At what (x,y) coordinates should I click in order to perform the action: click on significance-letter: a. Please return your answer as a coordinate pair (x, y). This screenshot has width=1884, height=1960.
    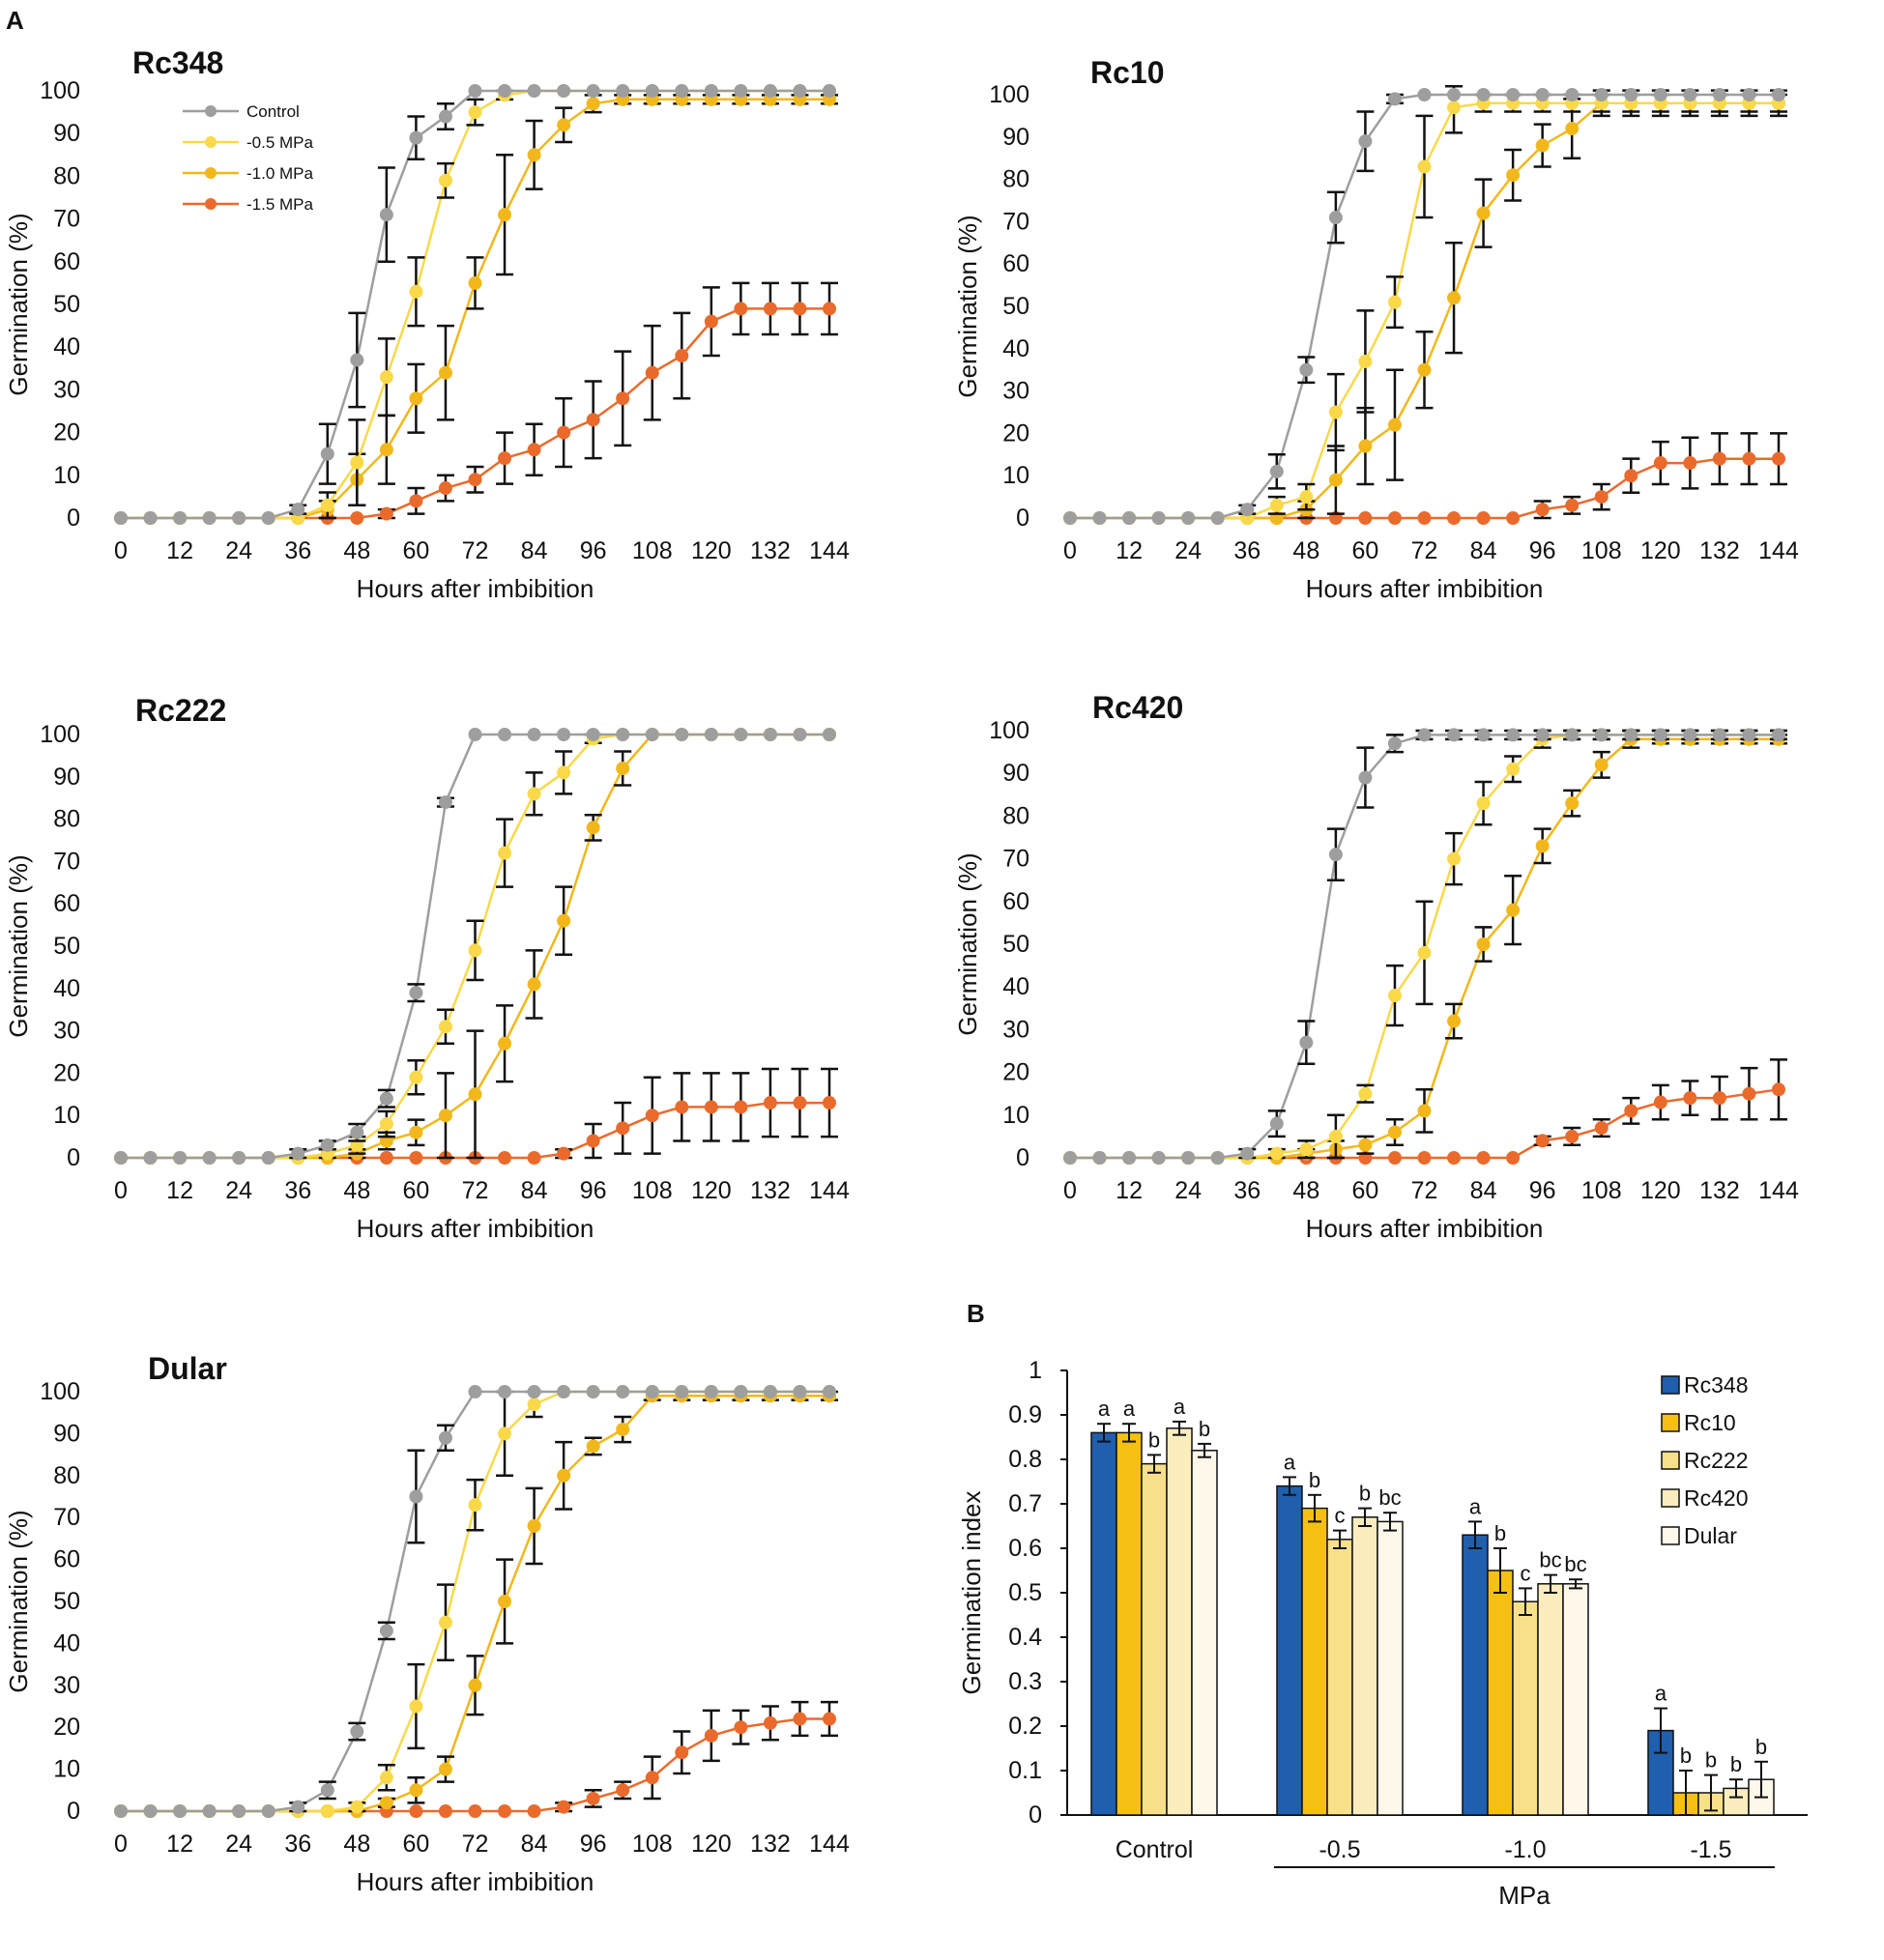
    Looking at the image, I should click on (1180, 1407).